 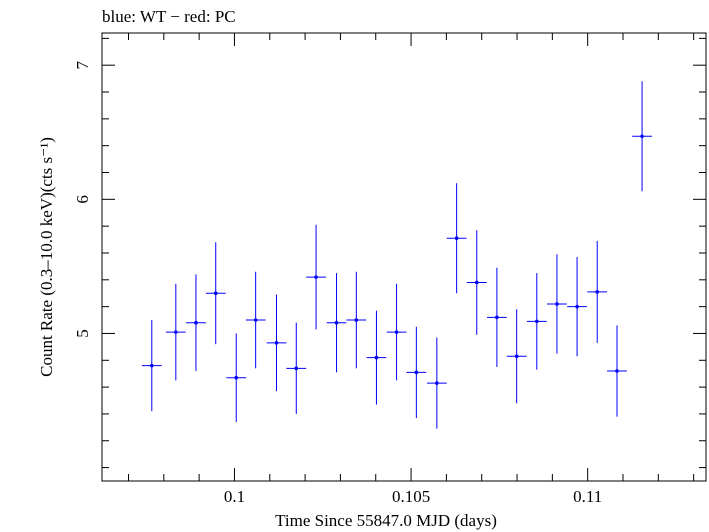 What do you see at coordinates (82, 64) in the screenshot?
I see `y-tick-label: 7` at bounding box center [82, 64].